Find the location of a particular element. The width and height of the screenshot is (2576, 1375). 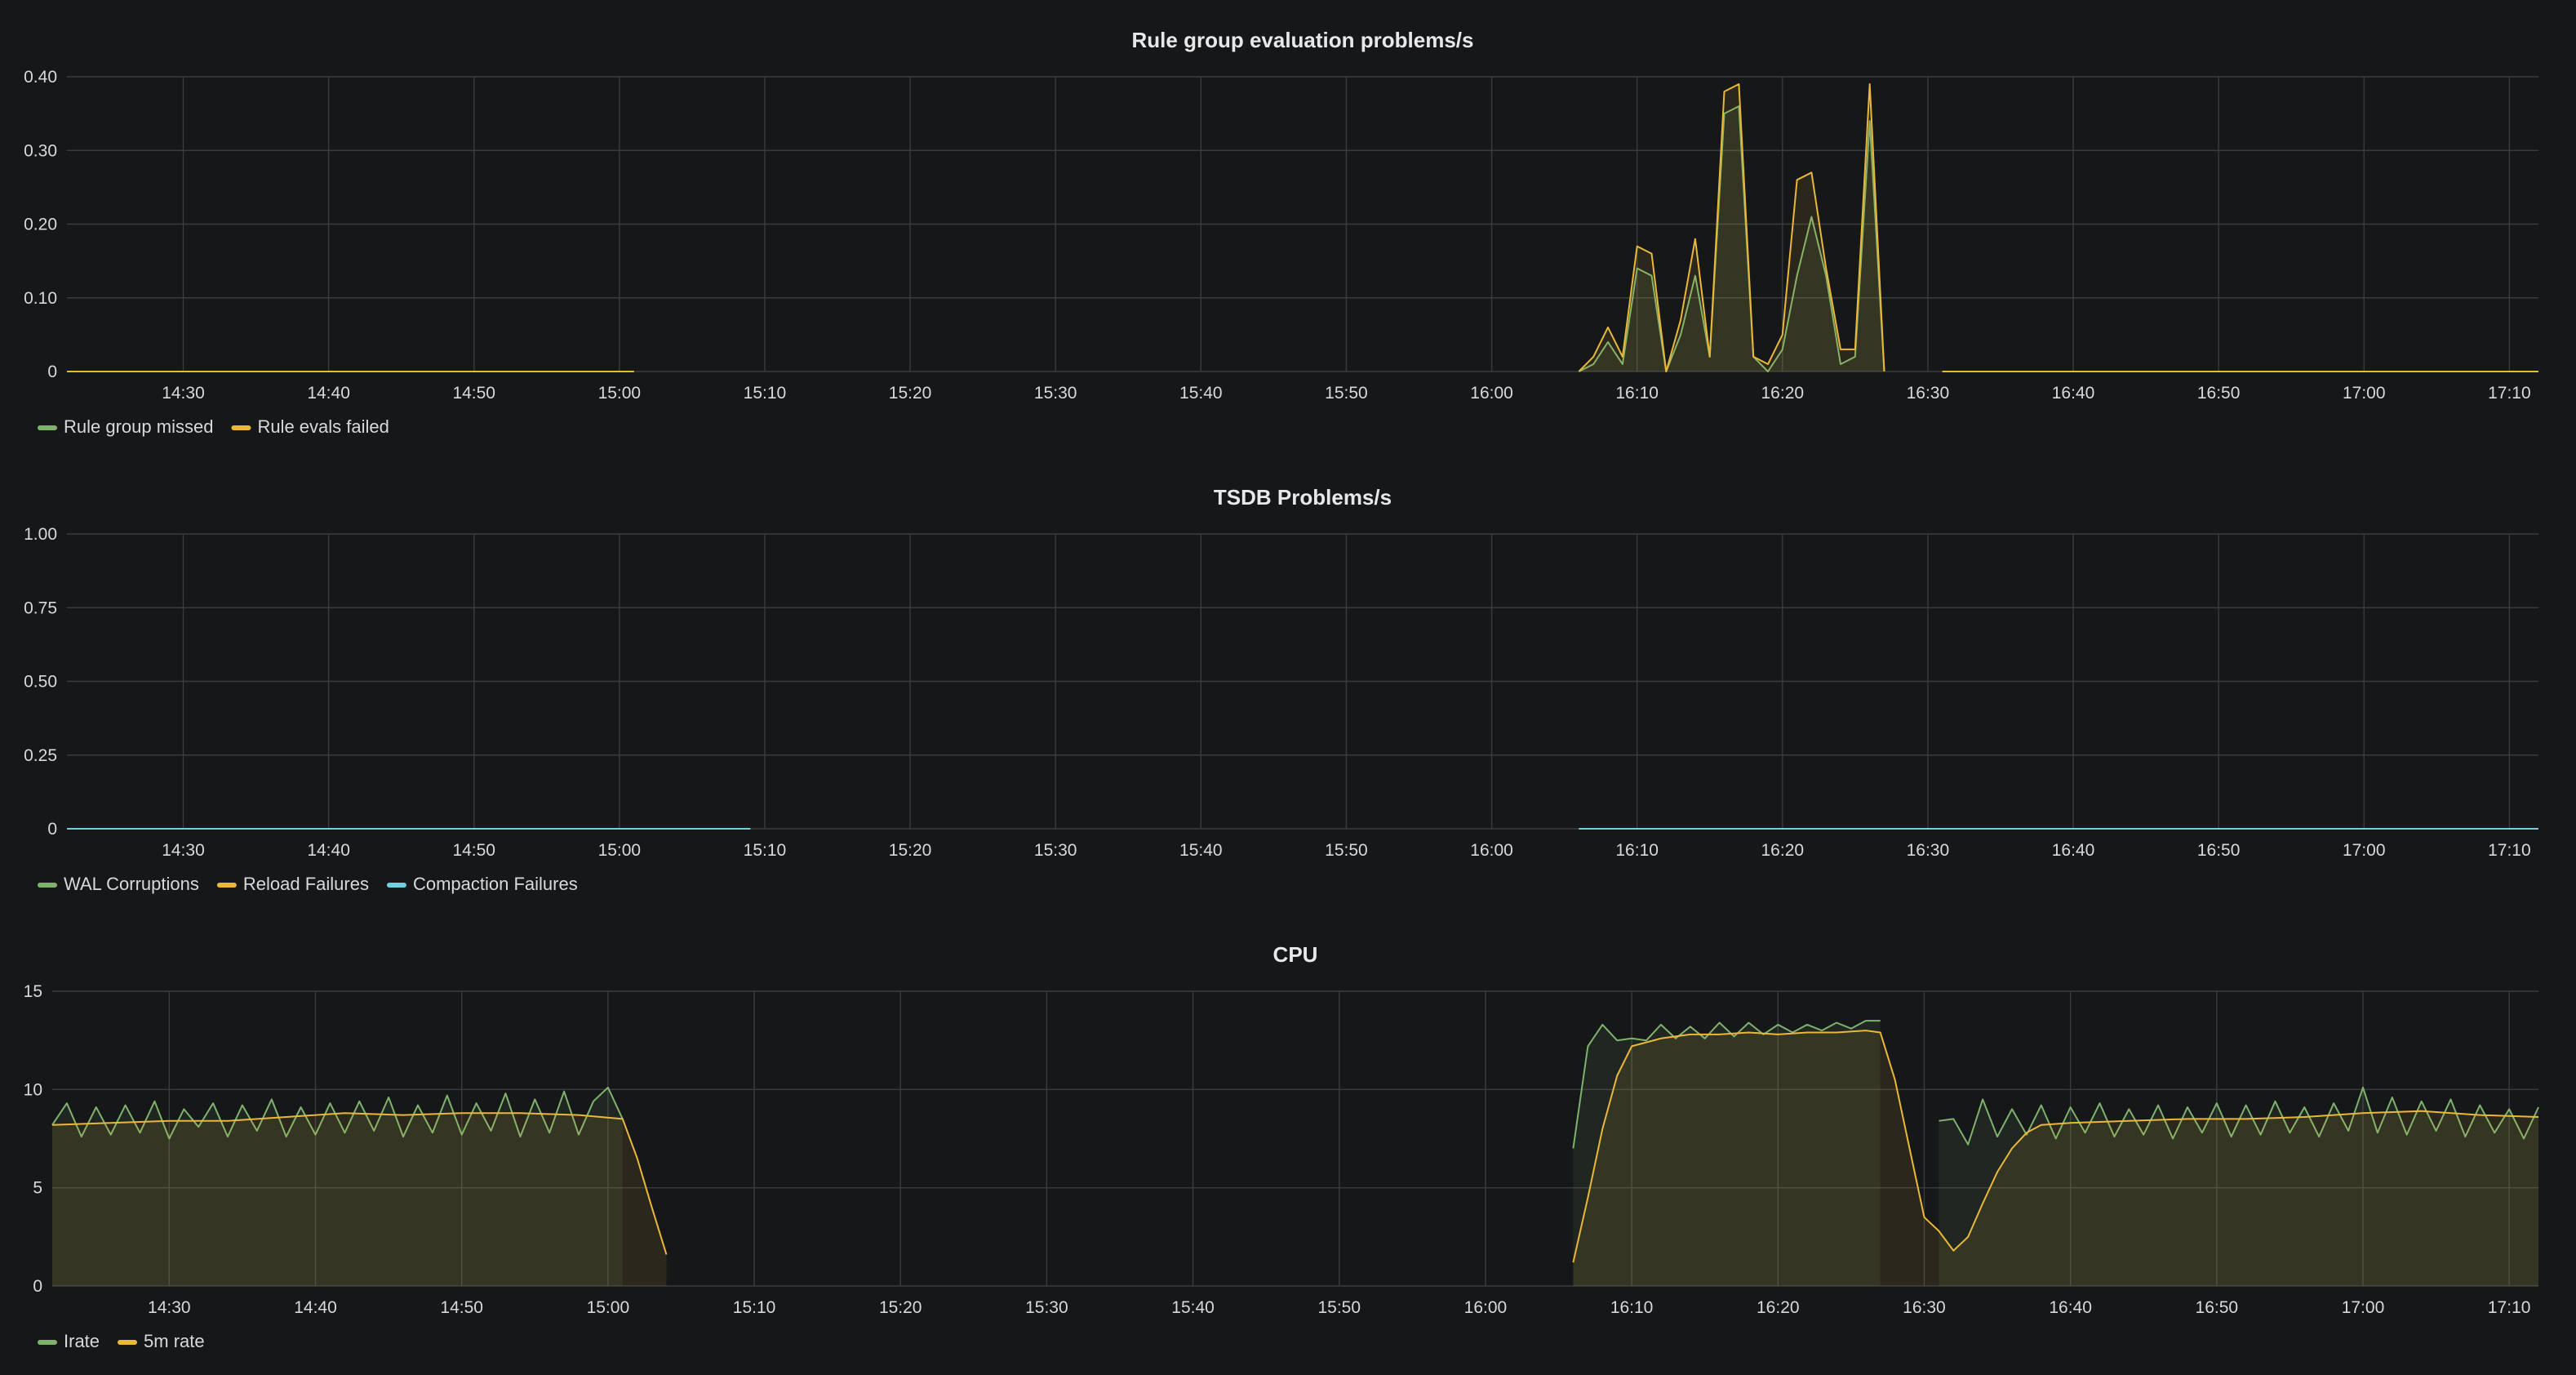

y-tick-label: 0.30 is located at coordinates (40, 150).